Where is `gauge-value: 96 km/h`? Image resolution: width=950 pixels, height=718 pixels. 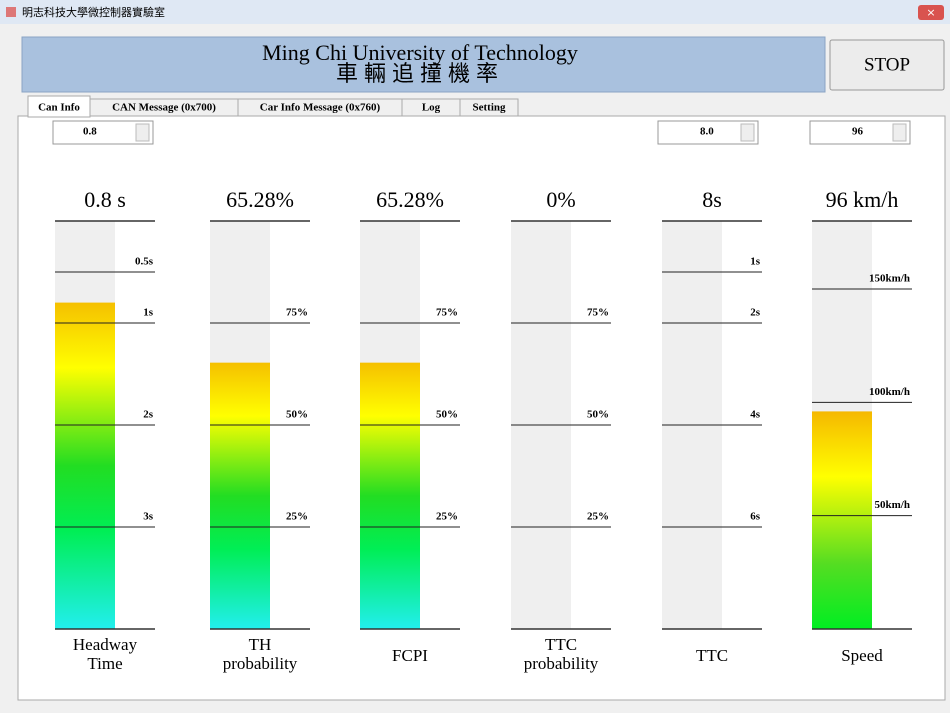
gauge-value: 96 km/h is located at coordinates (862, 199).